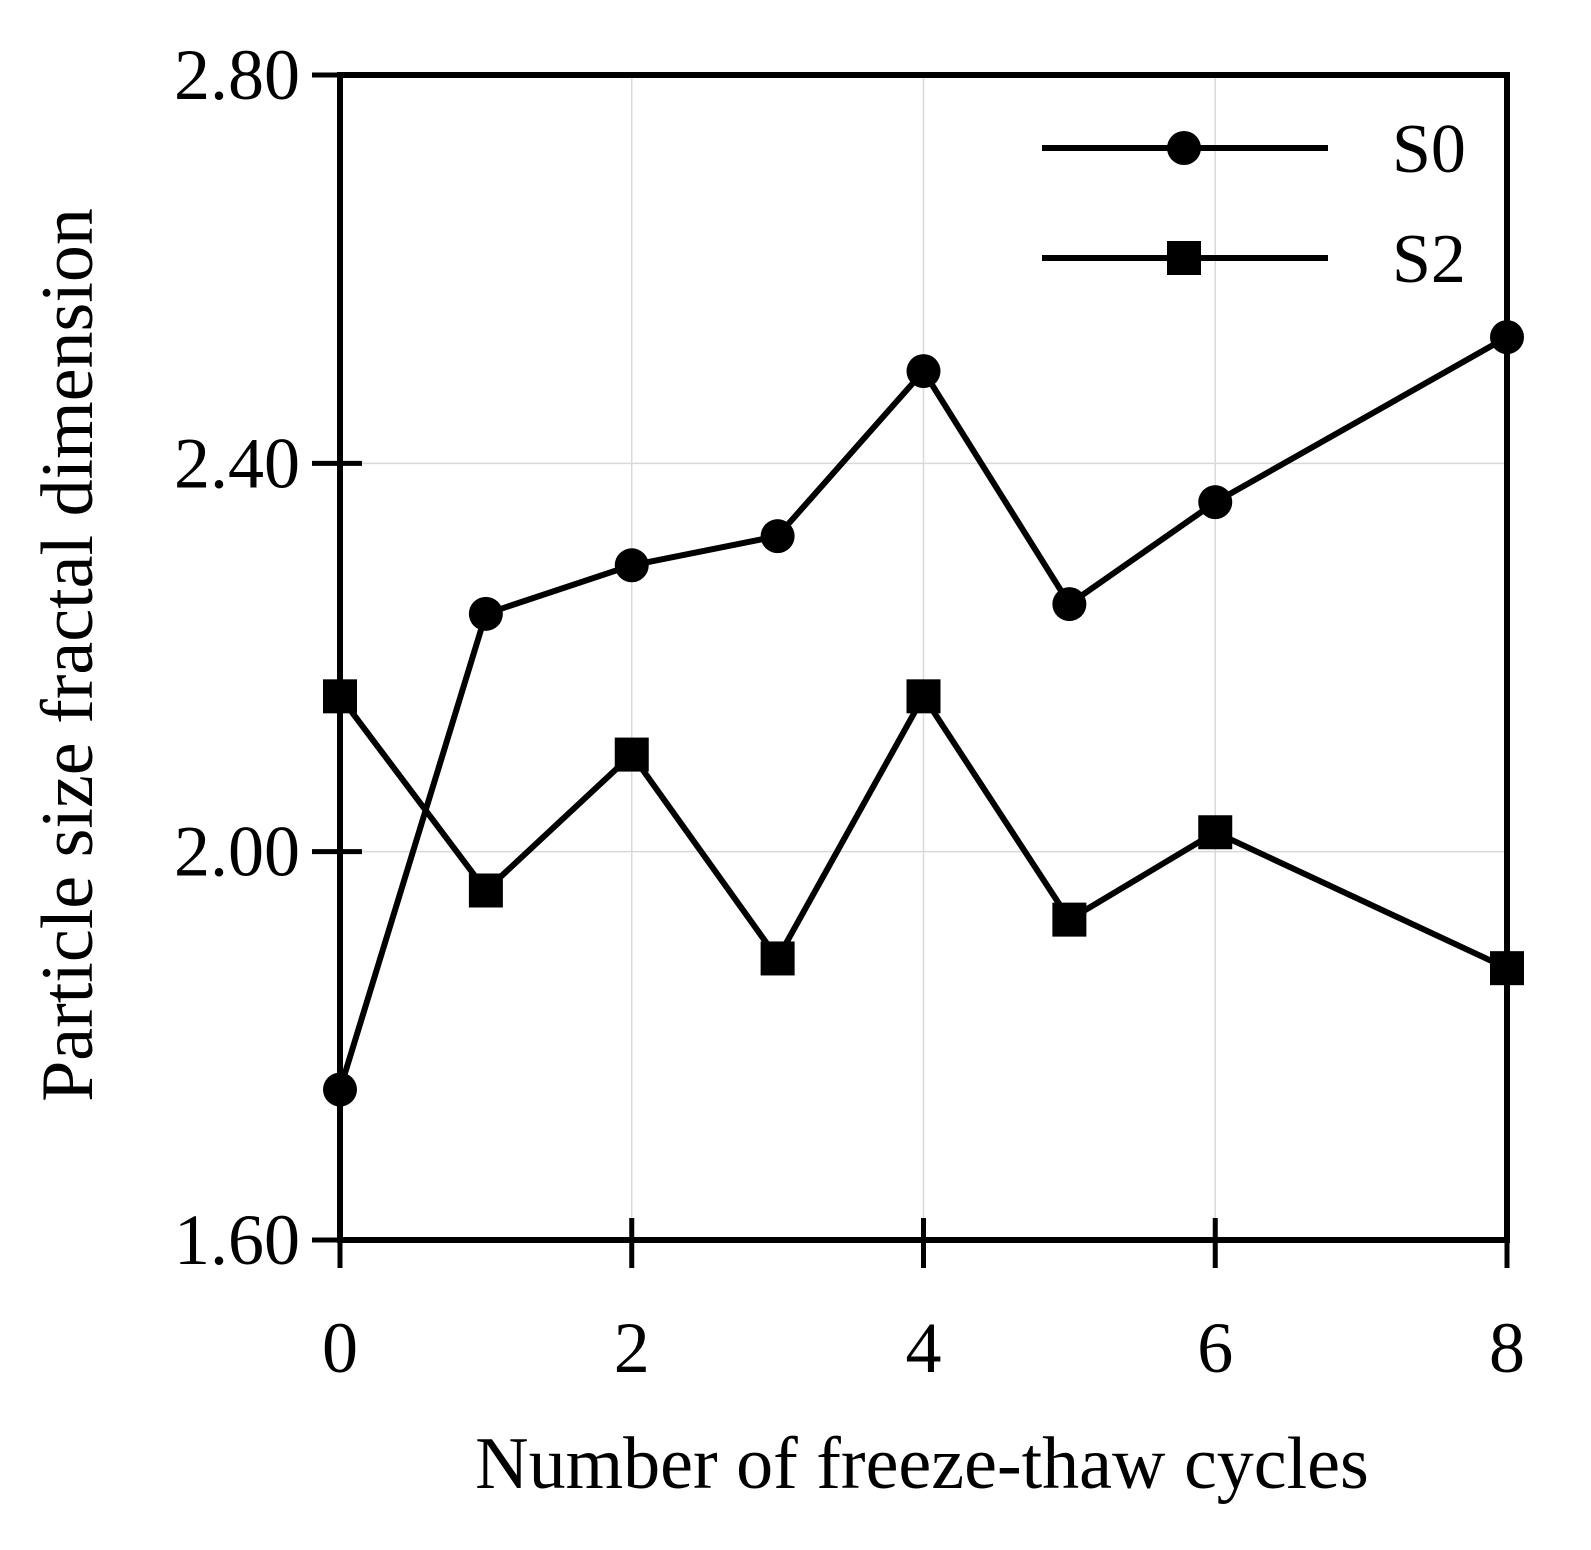 This screenshot has height=1550, width=1591. I want to click on data-point-S2-x3, so click(777, 958).